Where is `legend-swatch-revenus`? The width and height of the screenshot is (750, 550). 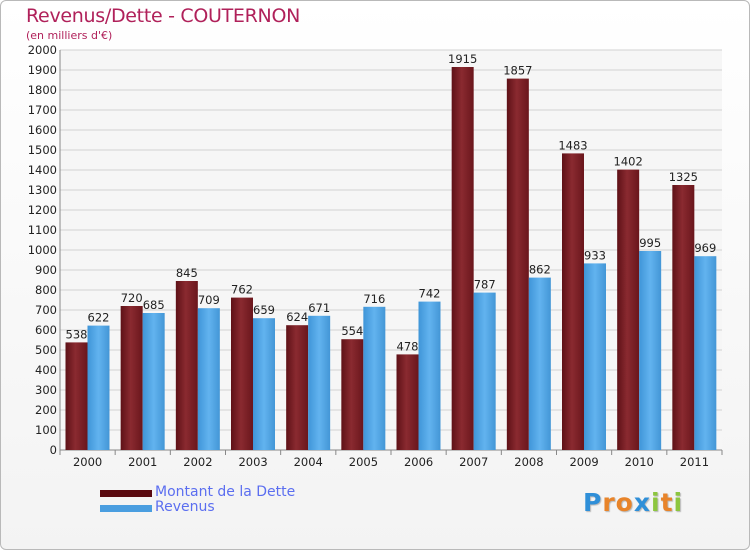
legend-swatch-revenus is located at coordinates (126, 508).